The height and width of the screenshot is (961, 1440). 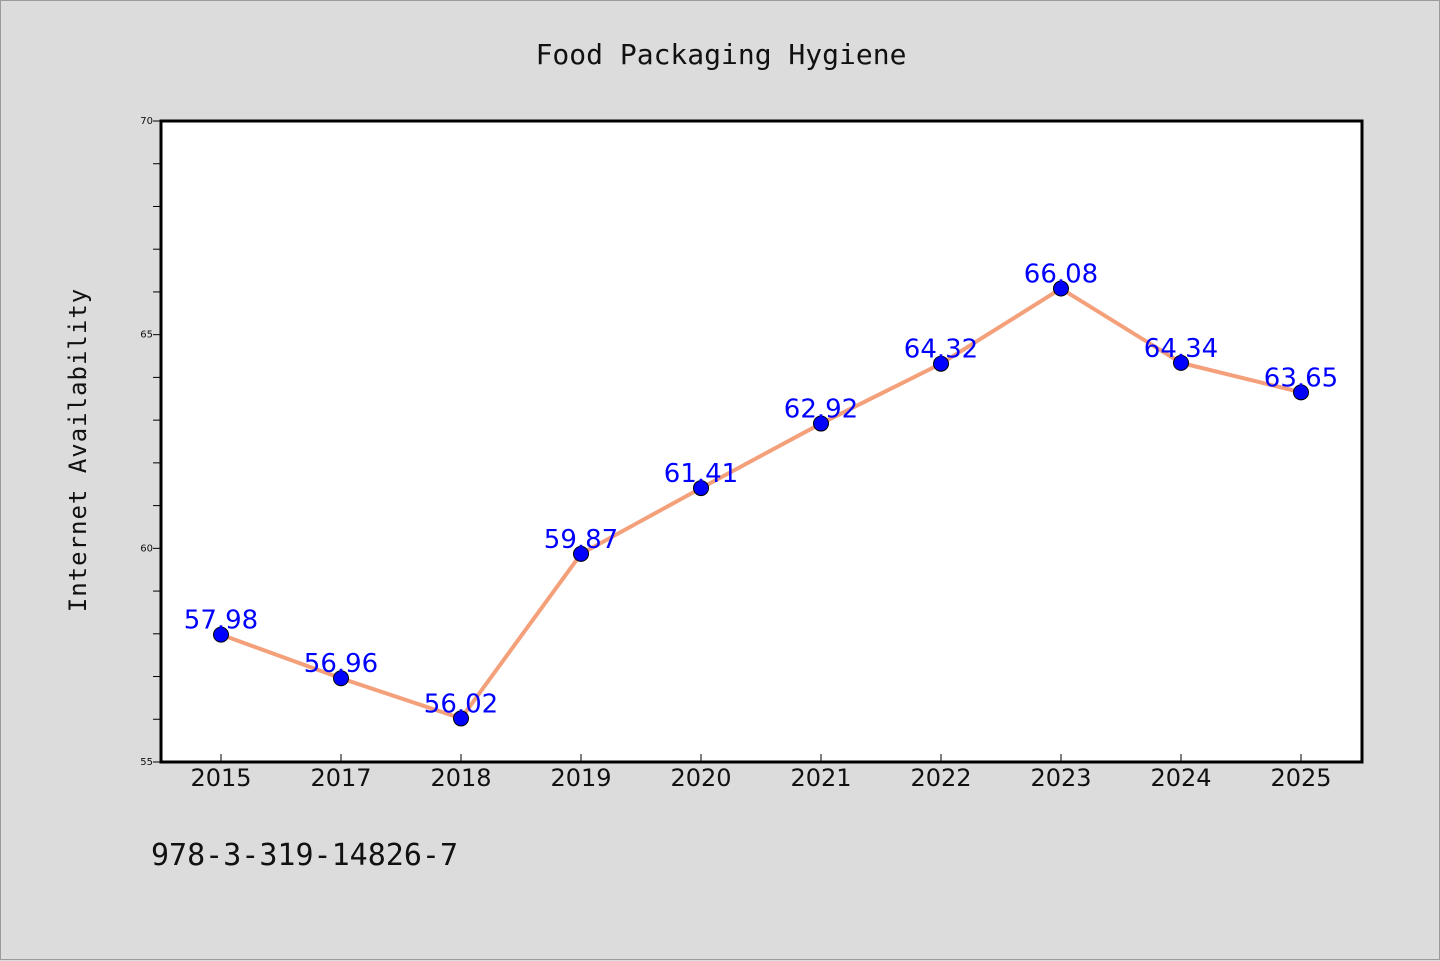 What do you see at coordinates (146, 548) in the screenshot?
I see `y-tick-label: 60` at bounding box center [146, 548].